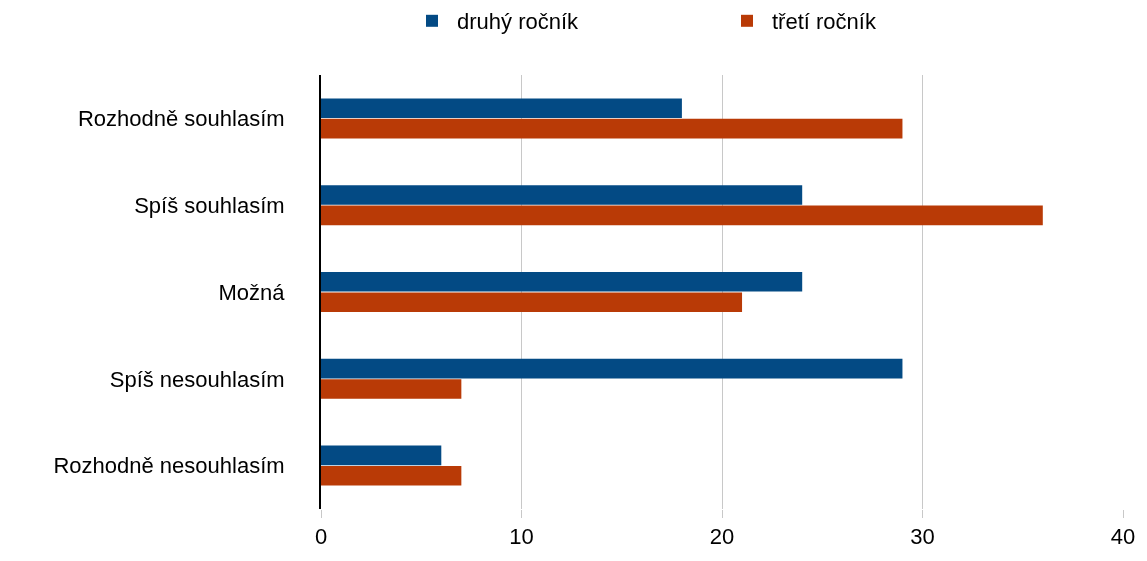 The image size is (1147, 561). I want to click on y-tick-label: Možná, so click(252, 292).